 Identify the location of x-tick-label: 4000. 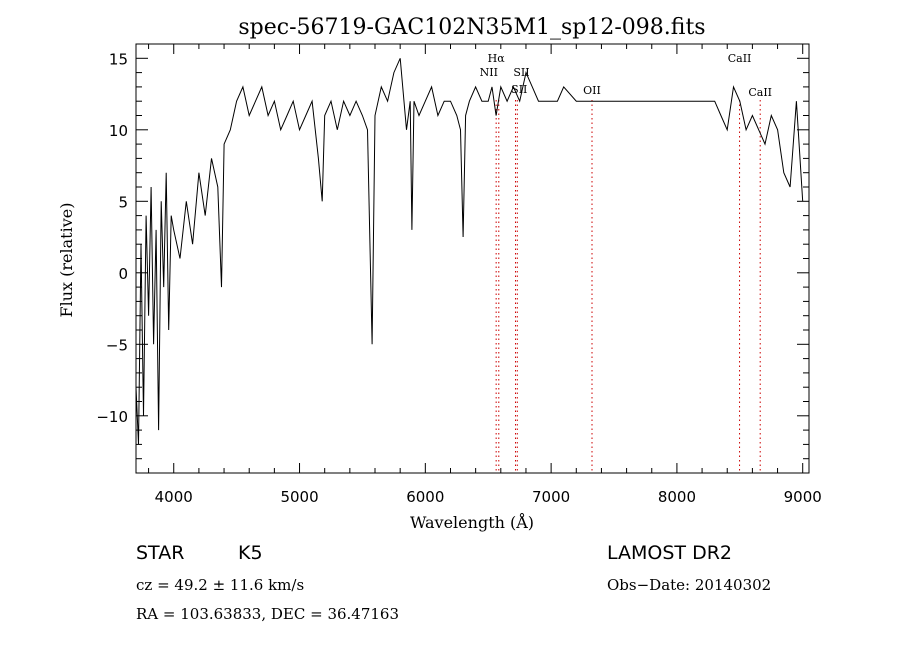
(174, 497).